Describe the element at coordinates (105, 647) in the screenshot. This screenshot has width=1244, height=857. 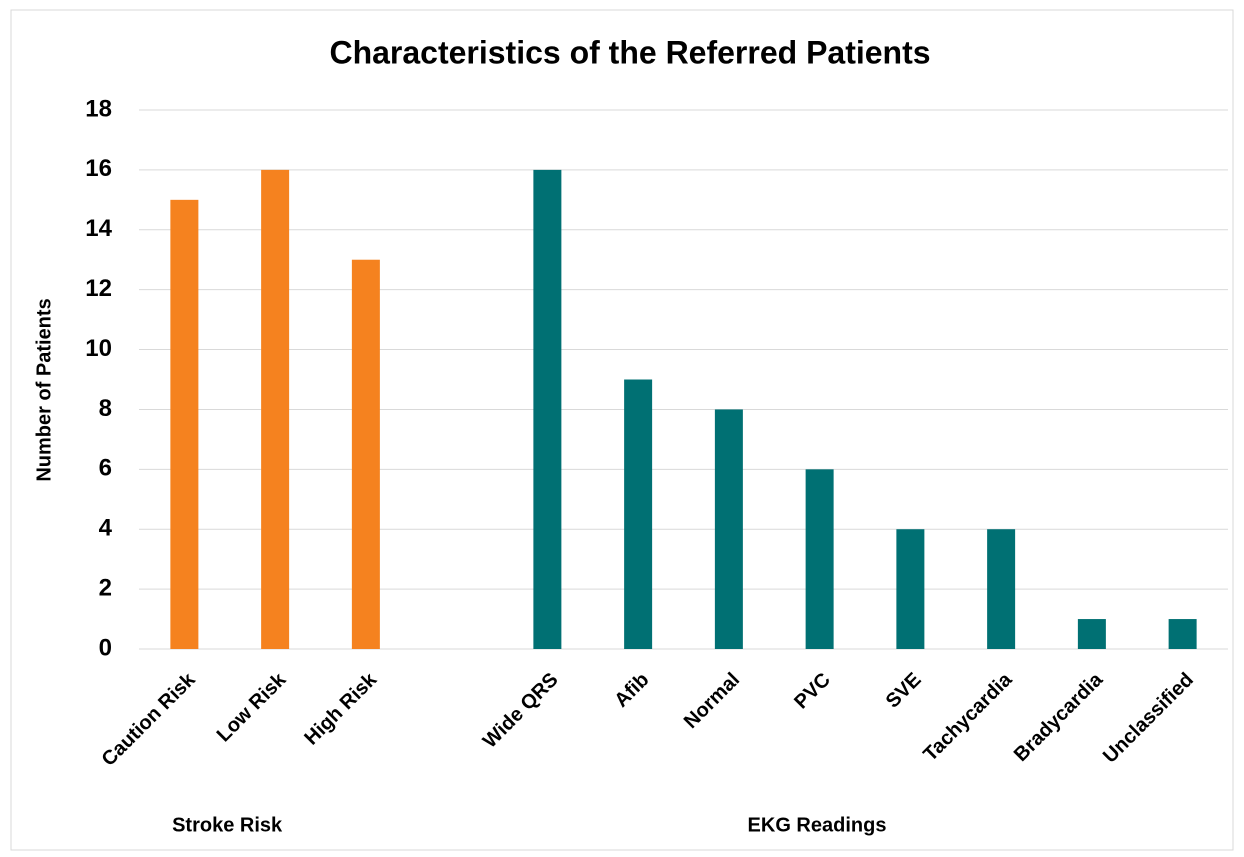
I see `y-tick-label: 0` at that location.